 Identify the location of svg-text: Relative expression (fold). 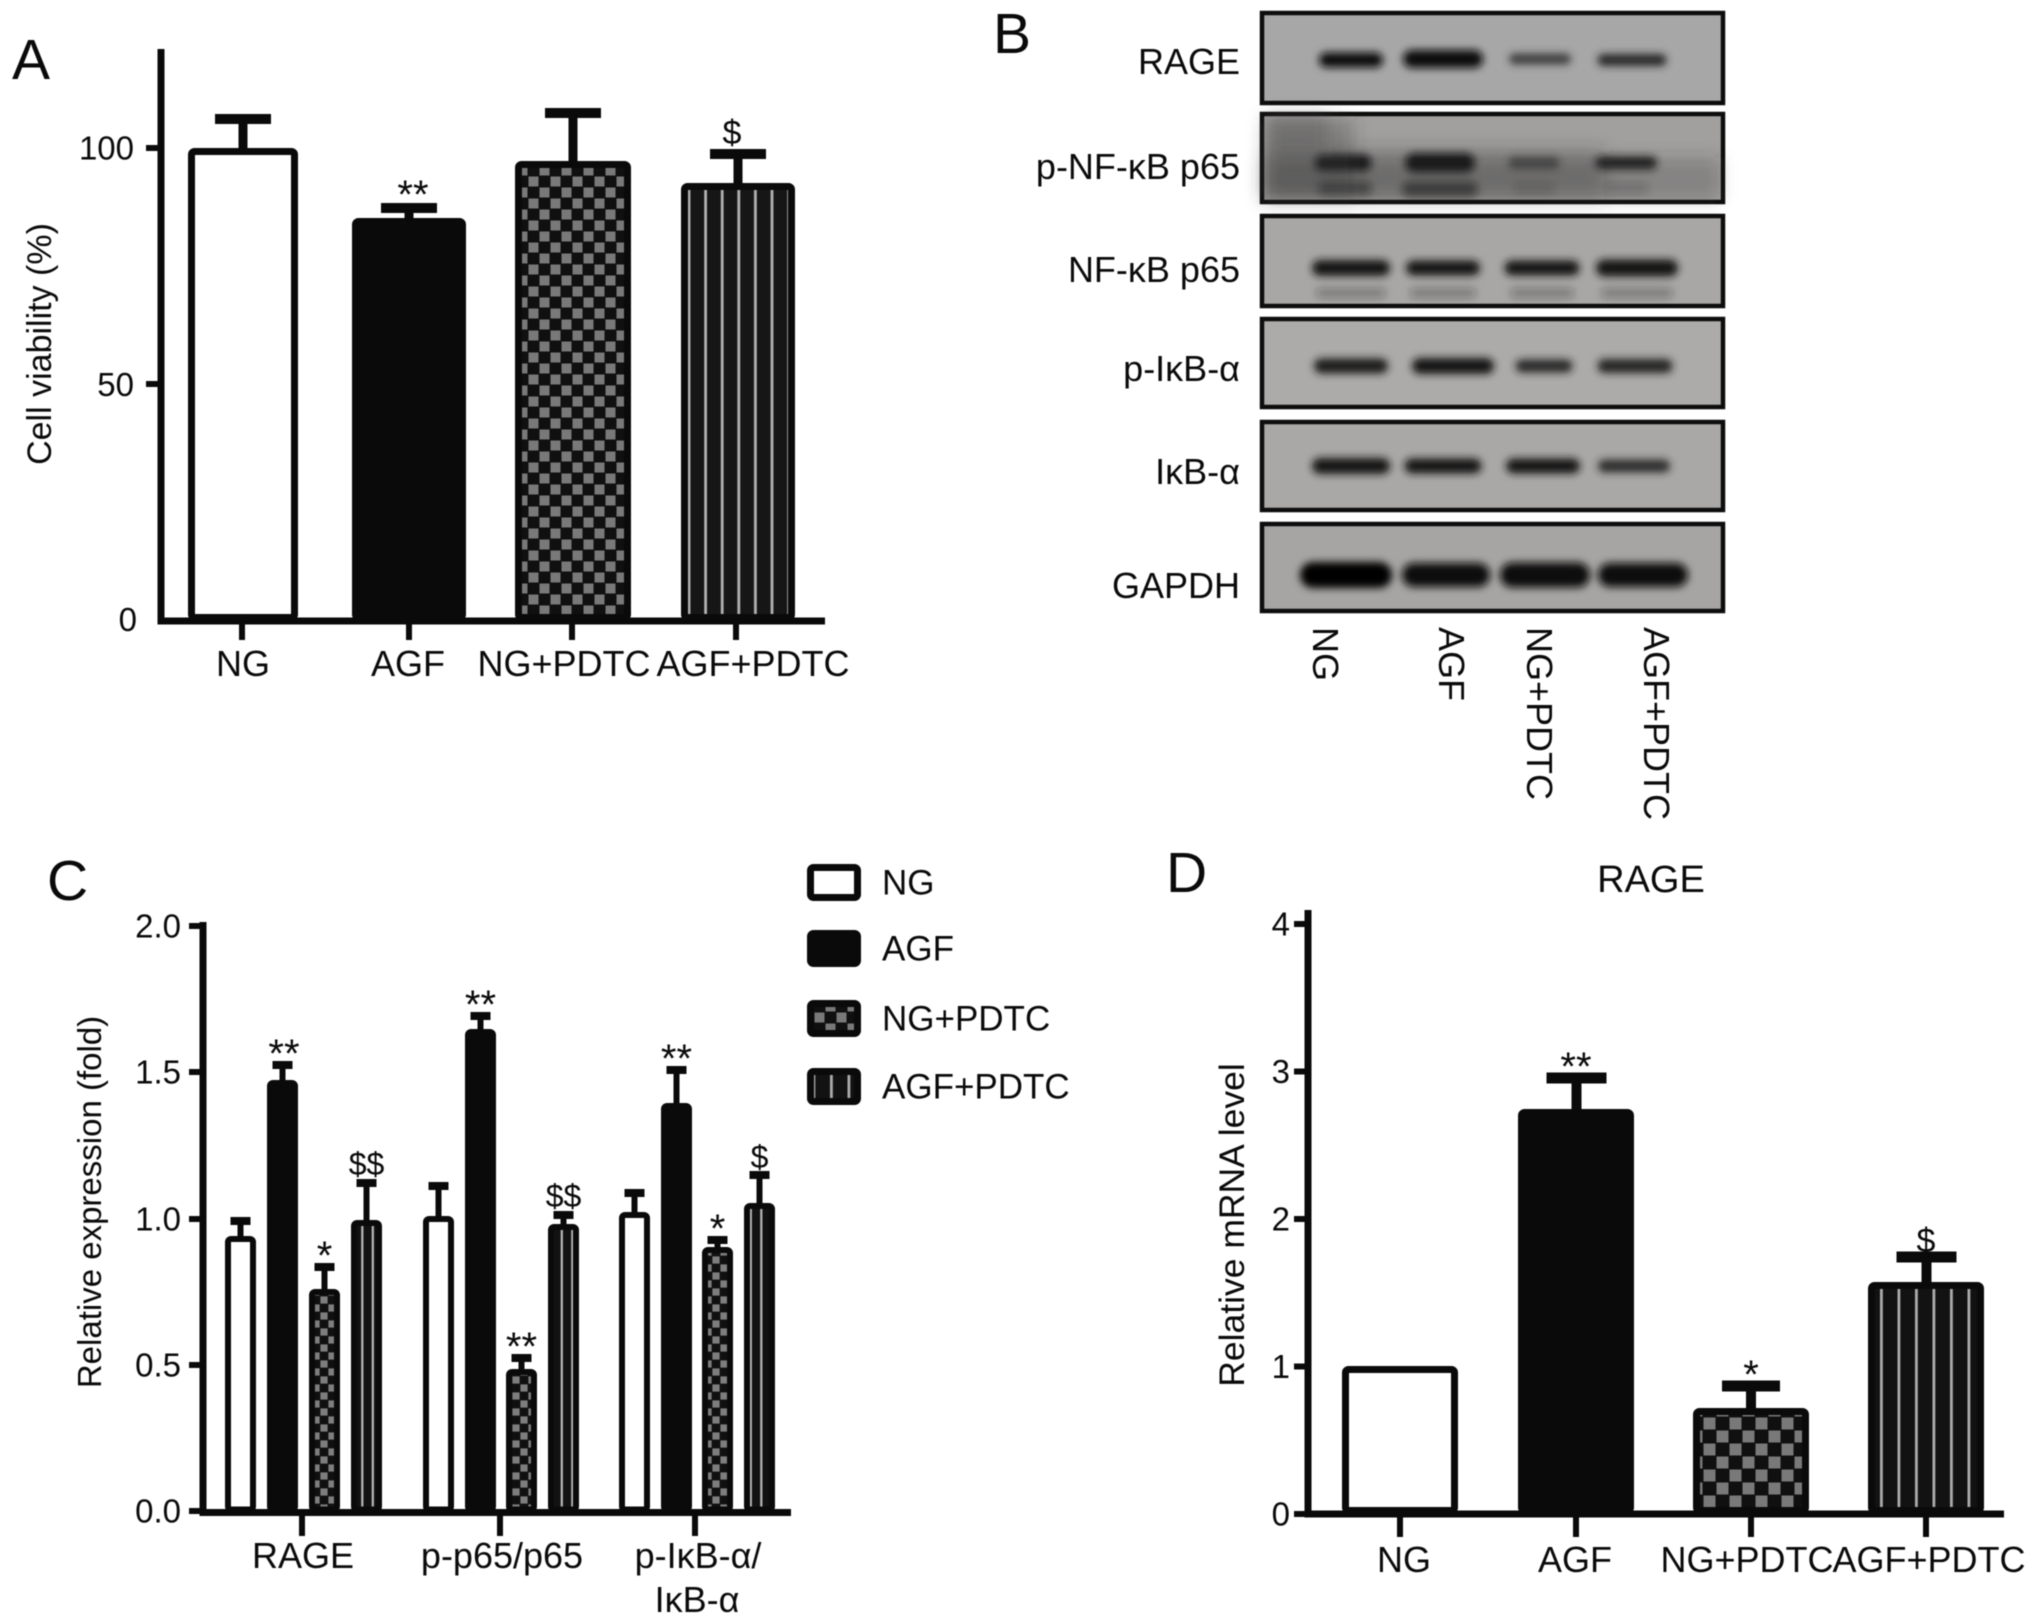
(89, 1202).